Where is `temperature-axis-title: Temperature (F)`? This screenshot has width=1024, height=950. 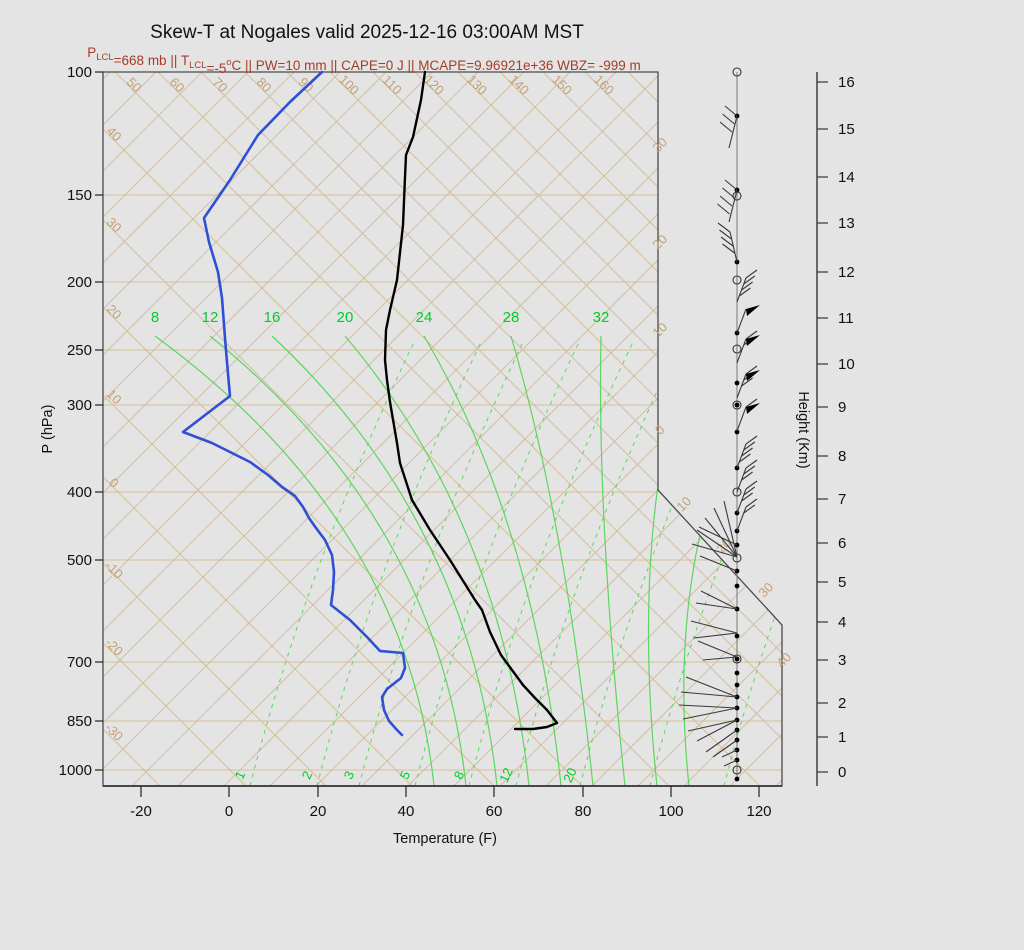
temperature-axis-title: Temperature (F) is located at coordinates (445, 839).